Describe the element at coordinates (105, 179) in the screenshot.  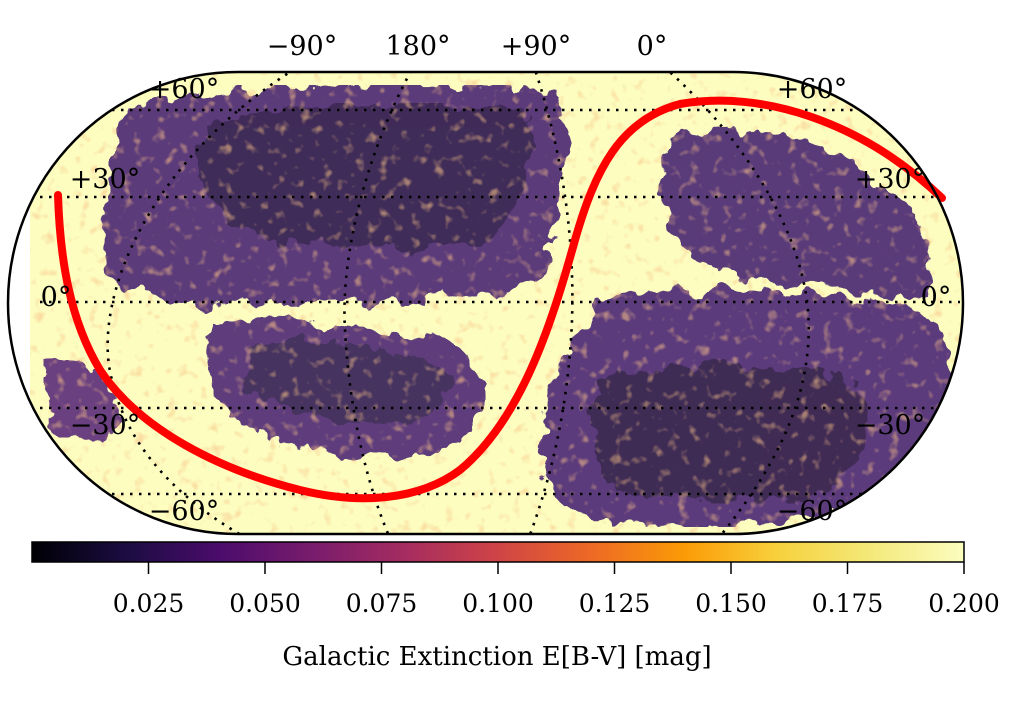
I see `latitude-label-left: +30°` at that location.